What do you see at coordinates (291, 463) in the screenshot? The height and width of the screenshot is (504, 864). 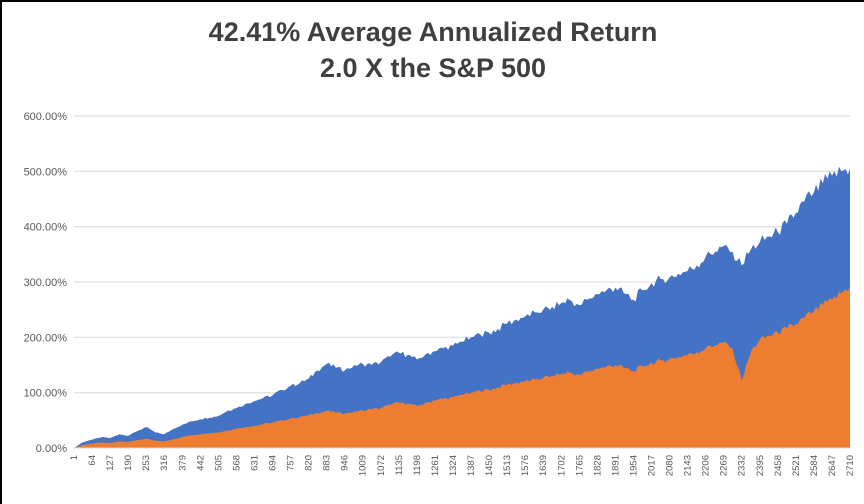 I see `x-axis-tick-label: 757` at bounding box center [291, 463].